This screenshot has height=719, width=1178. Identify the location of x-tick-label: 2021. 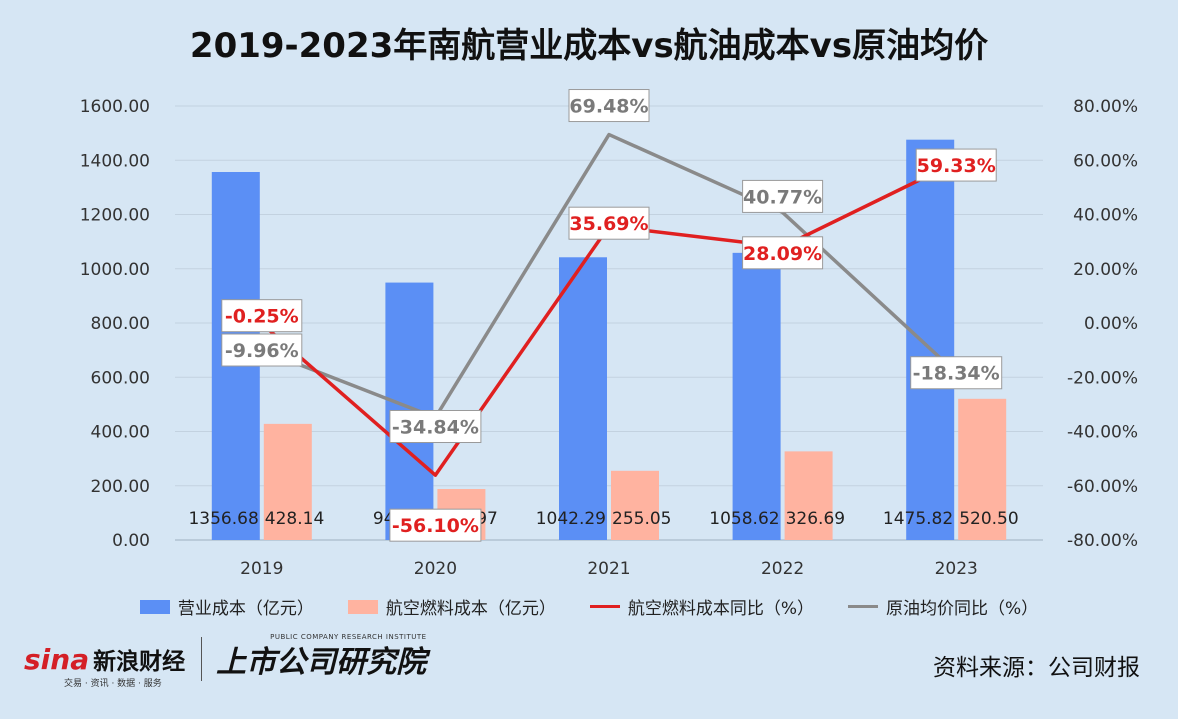
(608, 569).